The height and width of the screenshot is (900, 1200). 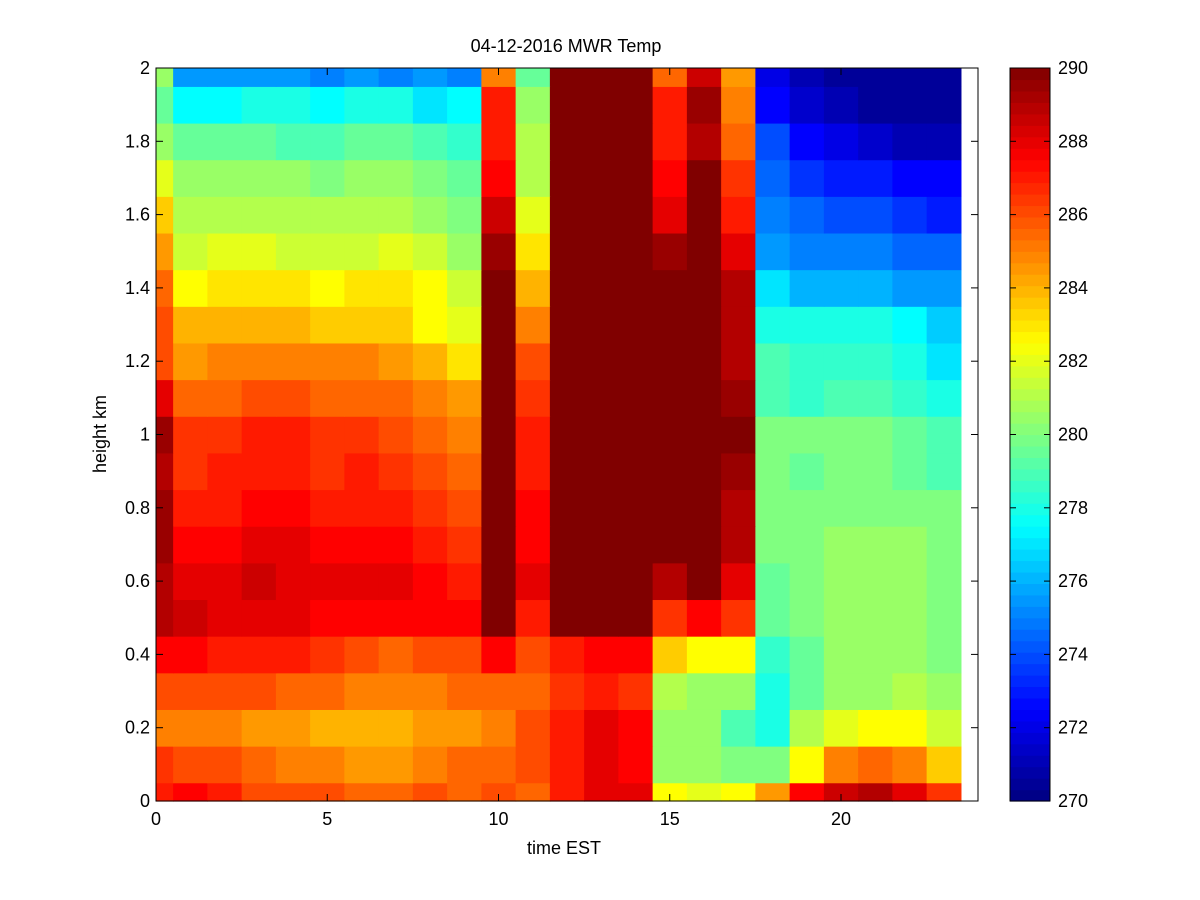 What do you see at coordinates (566, 46) in the screenshot?
I see `chart-title: 04-12-2016 MWR Temp` at bounding box center [566, 46].